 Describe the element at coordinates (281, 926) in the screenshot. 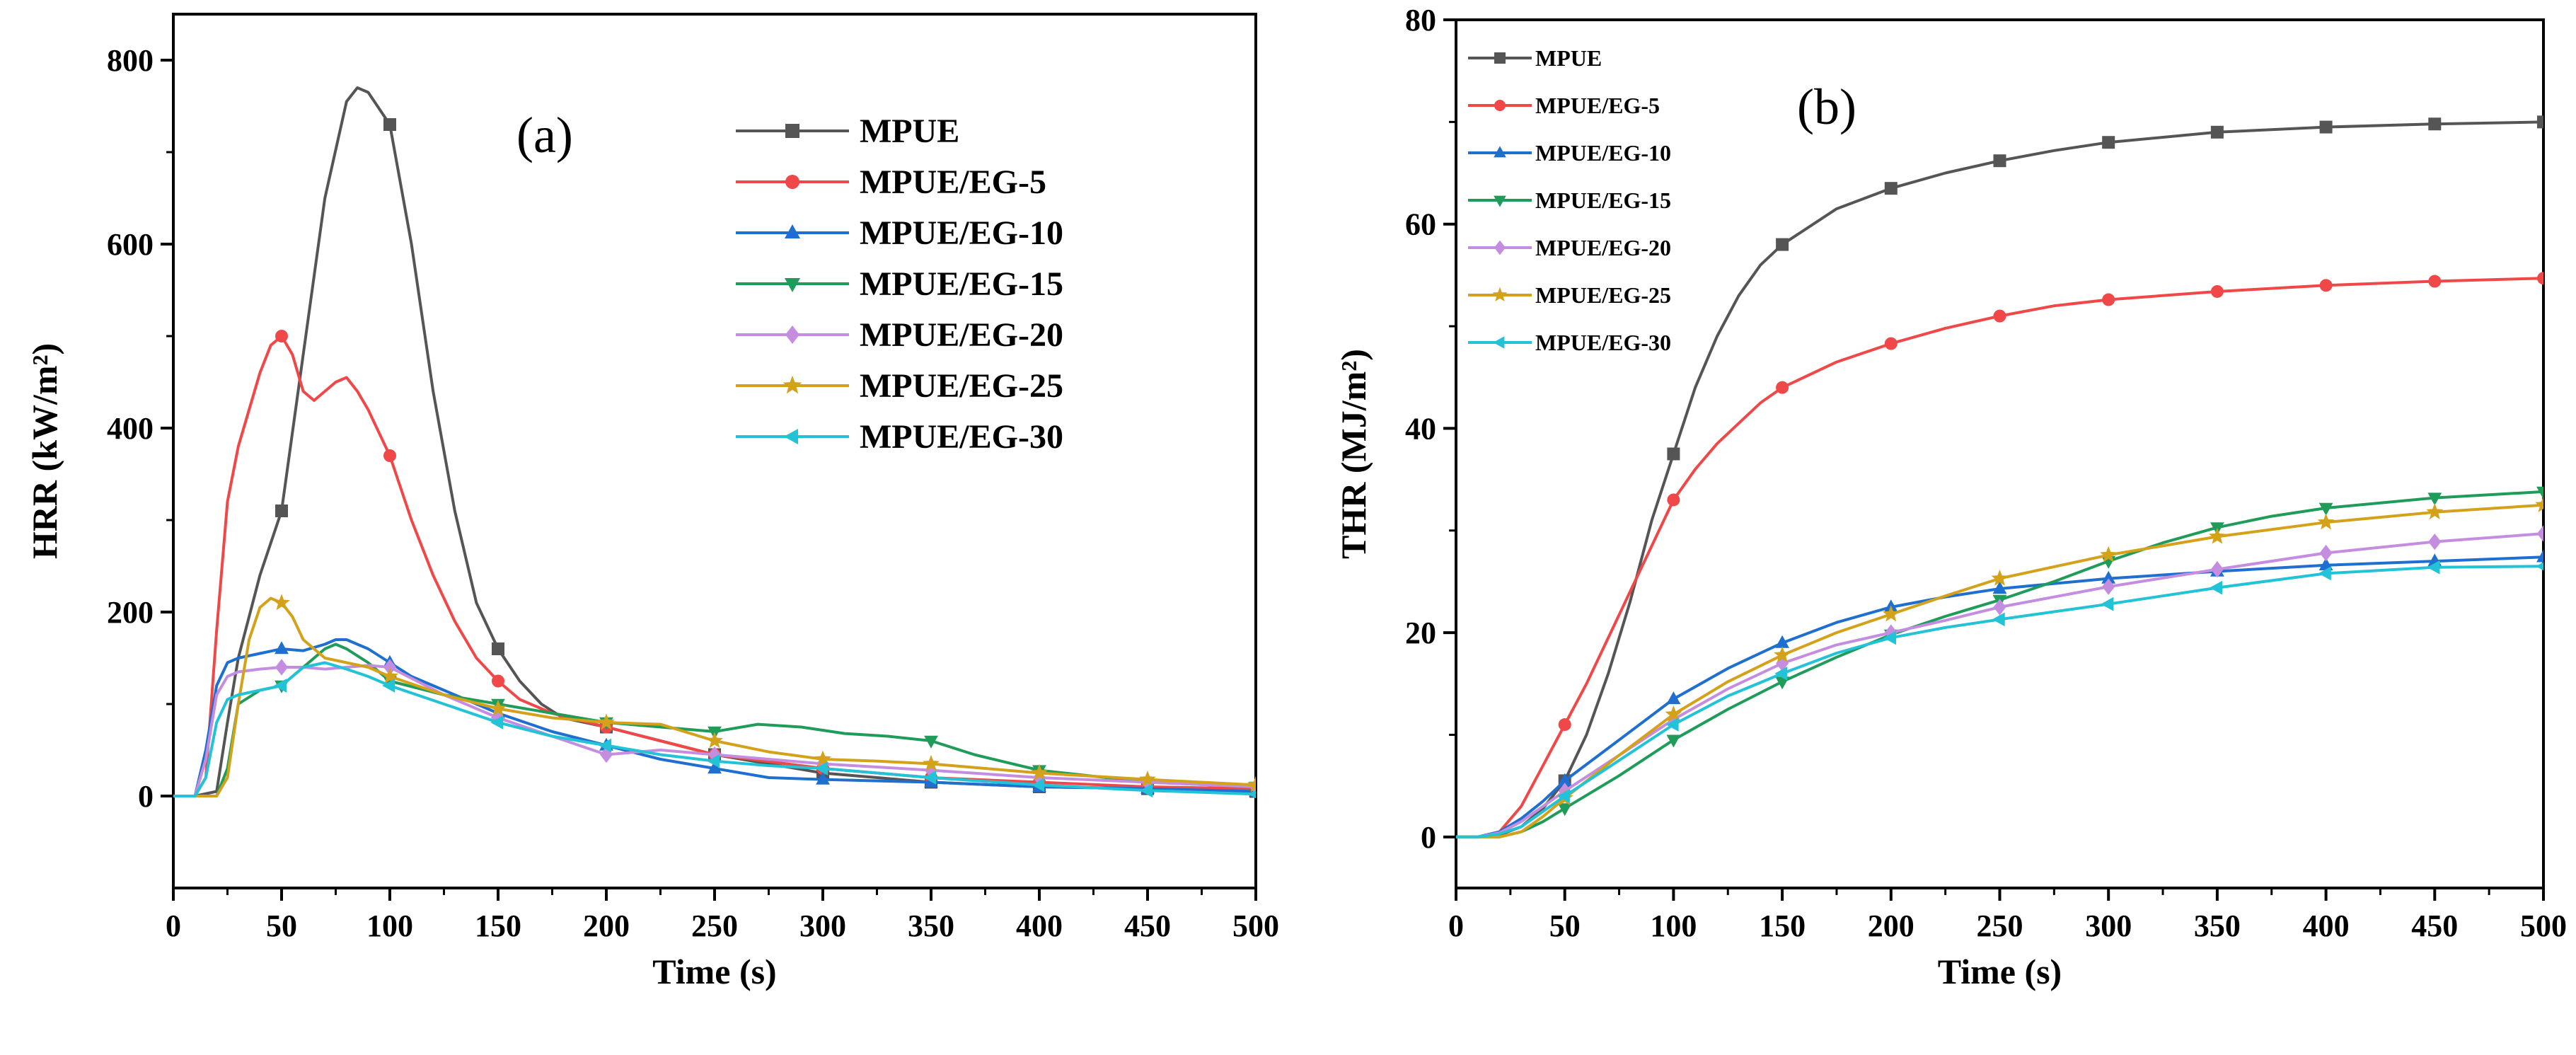

I see `x-tick-label: 50` at that location.